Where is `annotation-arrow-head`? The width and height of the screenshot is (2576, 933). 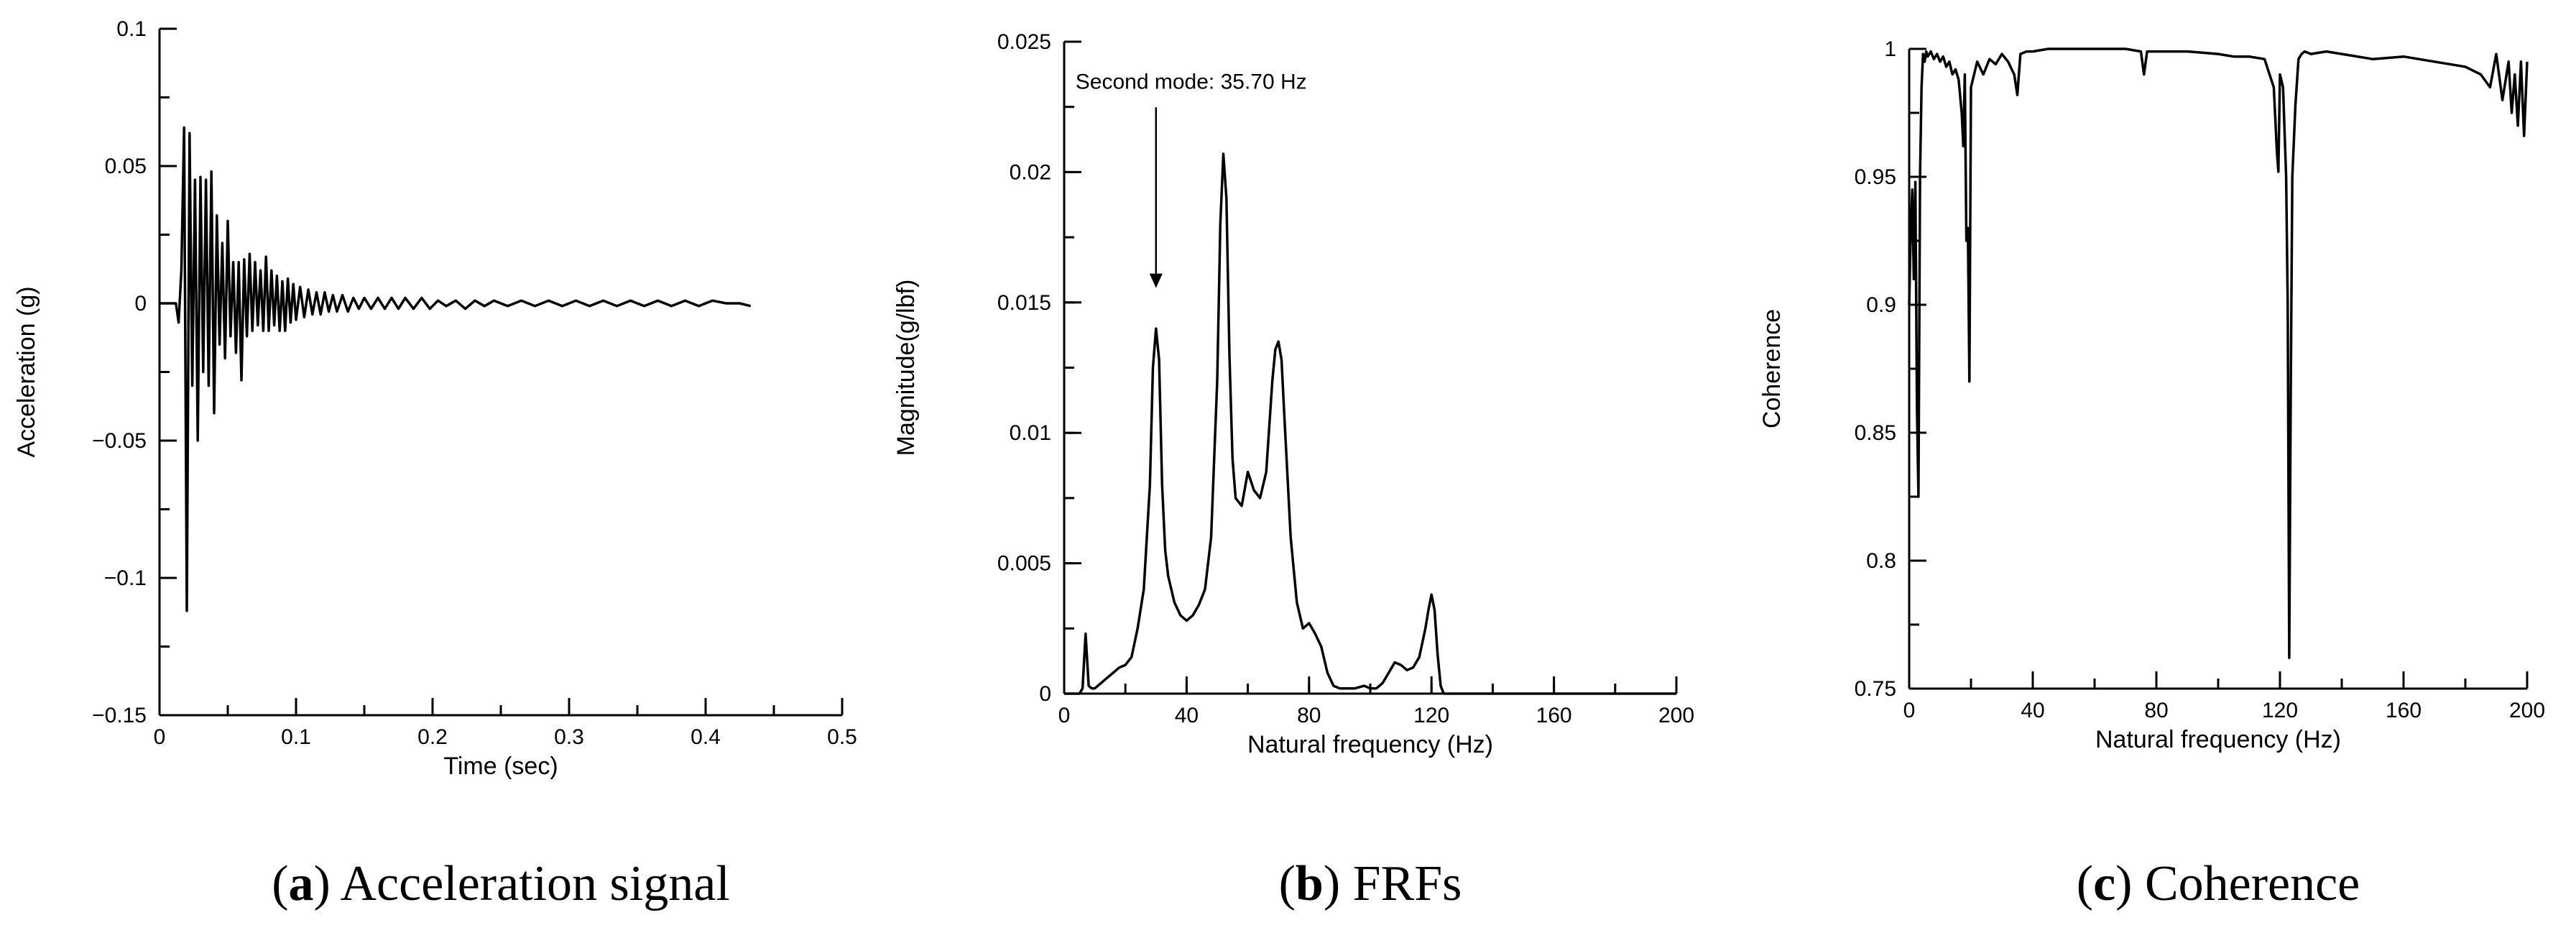
annotation-arrow-head is located at coordinates (1156, 280).